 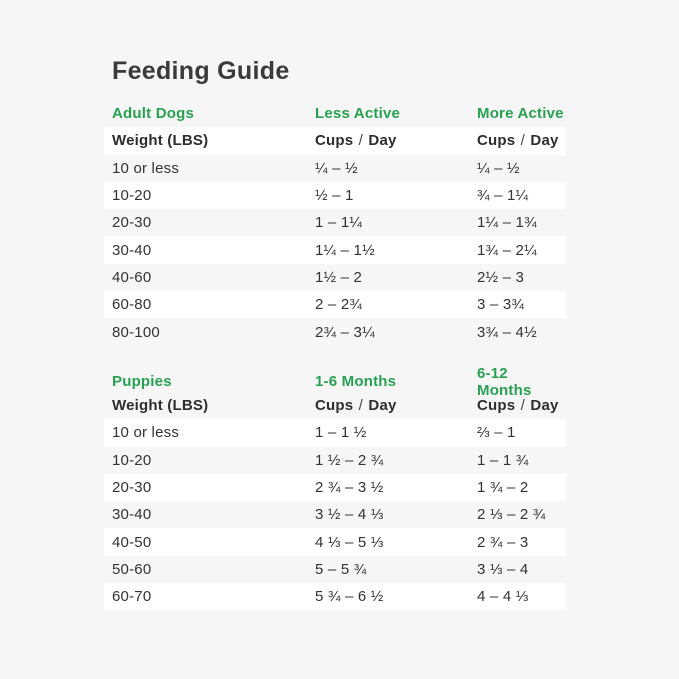 I want to click on puppies-group-header-3: 6-12 Months, so click(x=504, y=381).